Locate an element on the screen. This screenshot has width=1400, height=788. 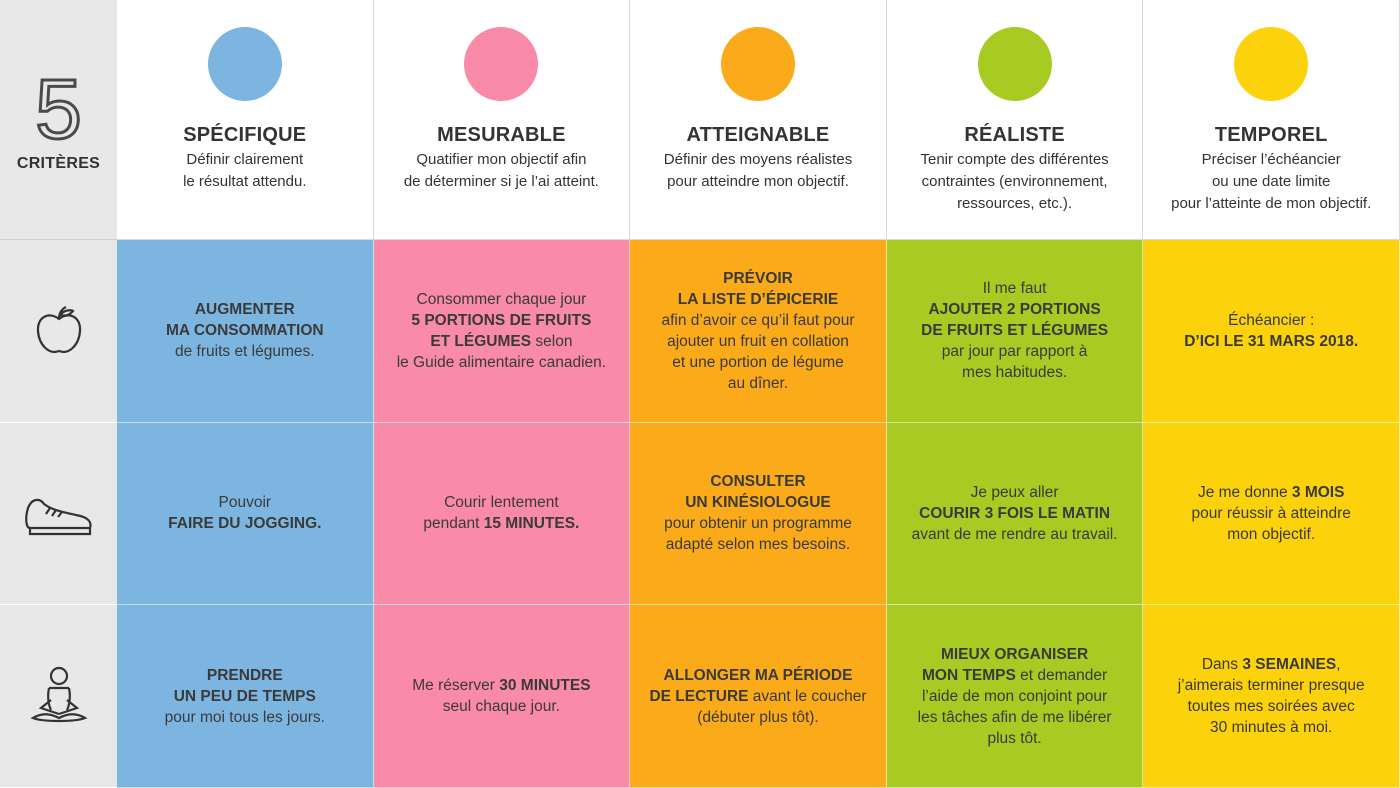
text-run: les tâches afin de me libérer is located at coordinates (1014, 717).